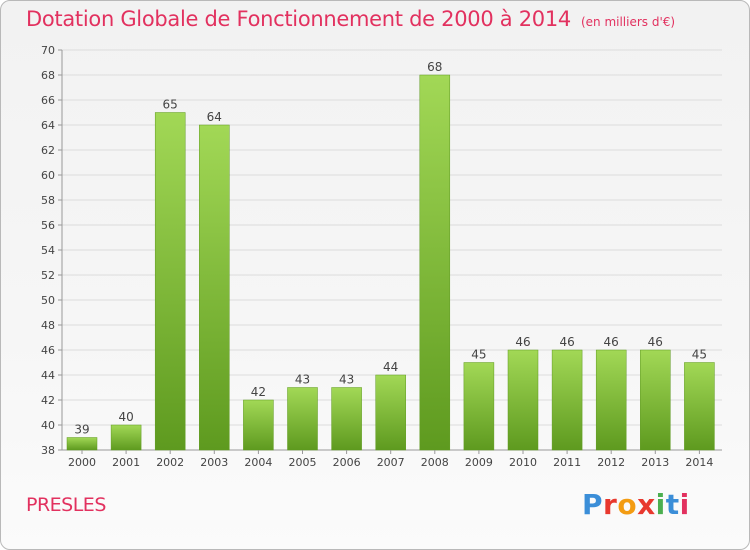  What do you see at coordinates (523, 400) in the screenshot?
I see `bar-2010` at bounding box center [523, 400].